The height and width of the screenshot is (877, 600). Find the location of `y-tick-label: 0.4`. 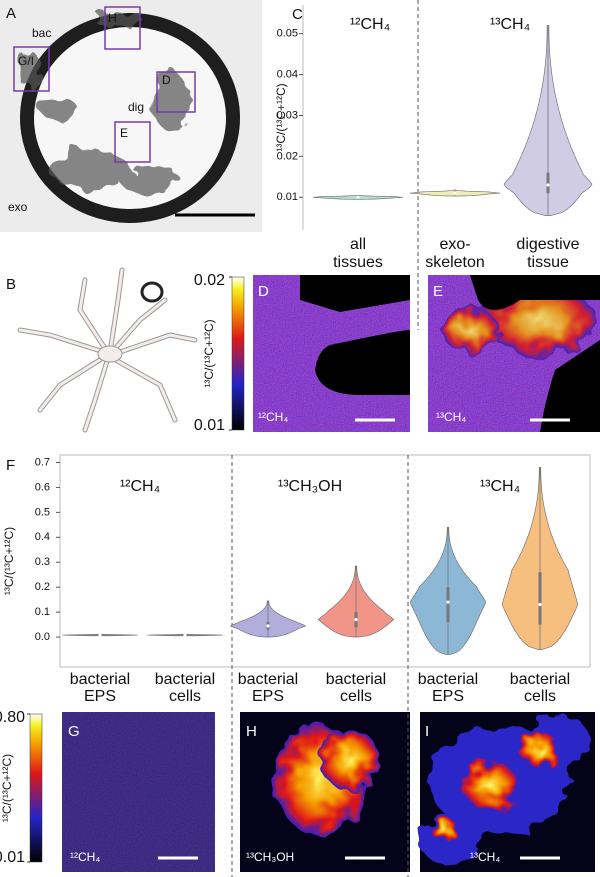

y-tick-label: 0.4 is located at coordinates (42, 537).